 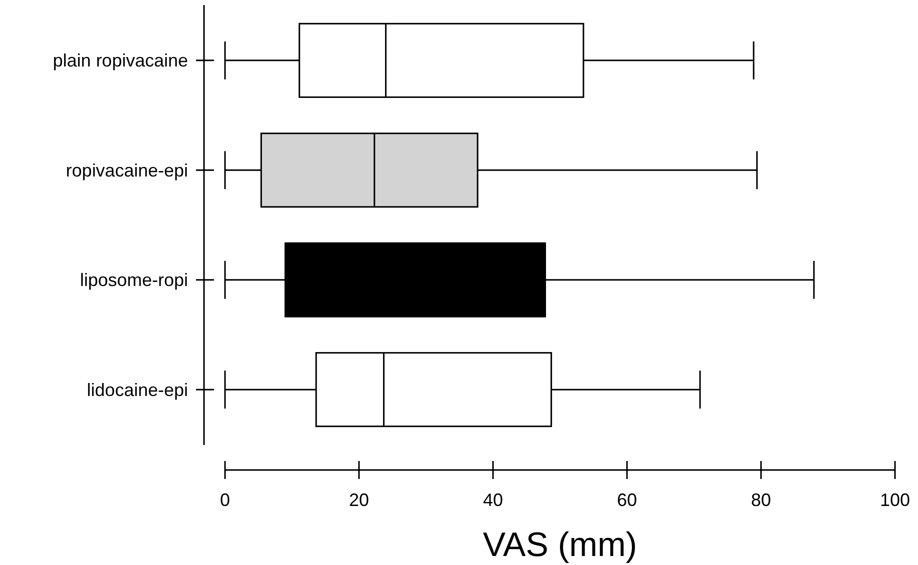 I want to click on y-tick-label: liposome-ropi, so click(x=134, y=280).